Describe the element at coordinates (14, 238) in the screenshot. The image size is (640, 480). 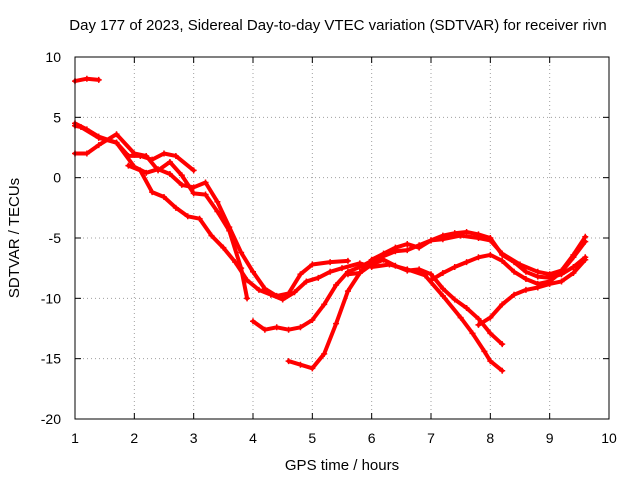
I see `y-axis-label: SDTVAR / TECUs` at that location.